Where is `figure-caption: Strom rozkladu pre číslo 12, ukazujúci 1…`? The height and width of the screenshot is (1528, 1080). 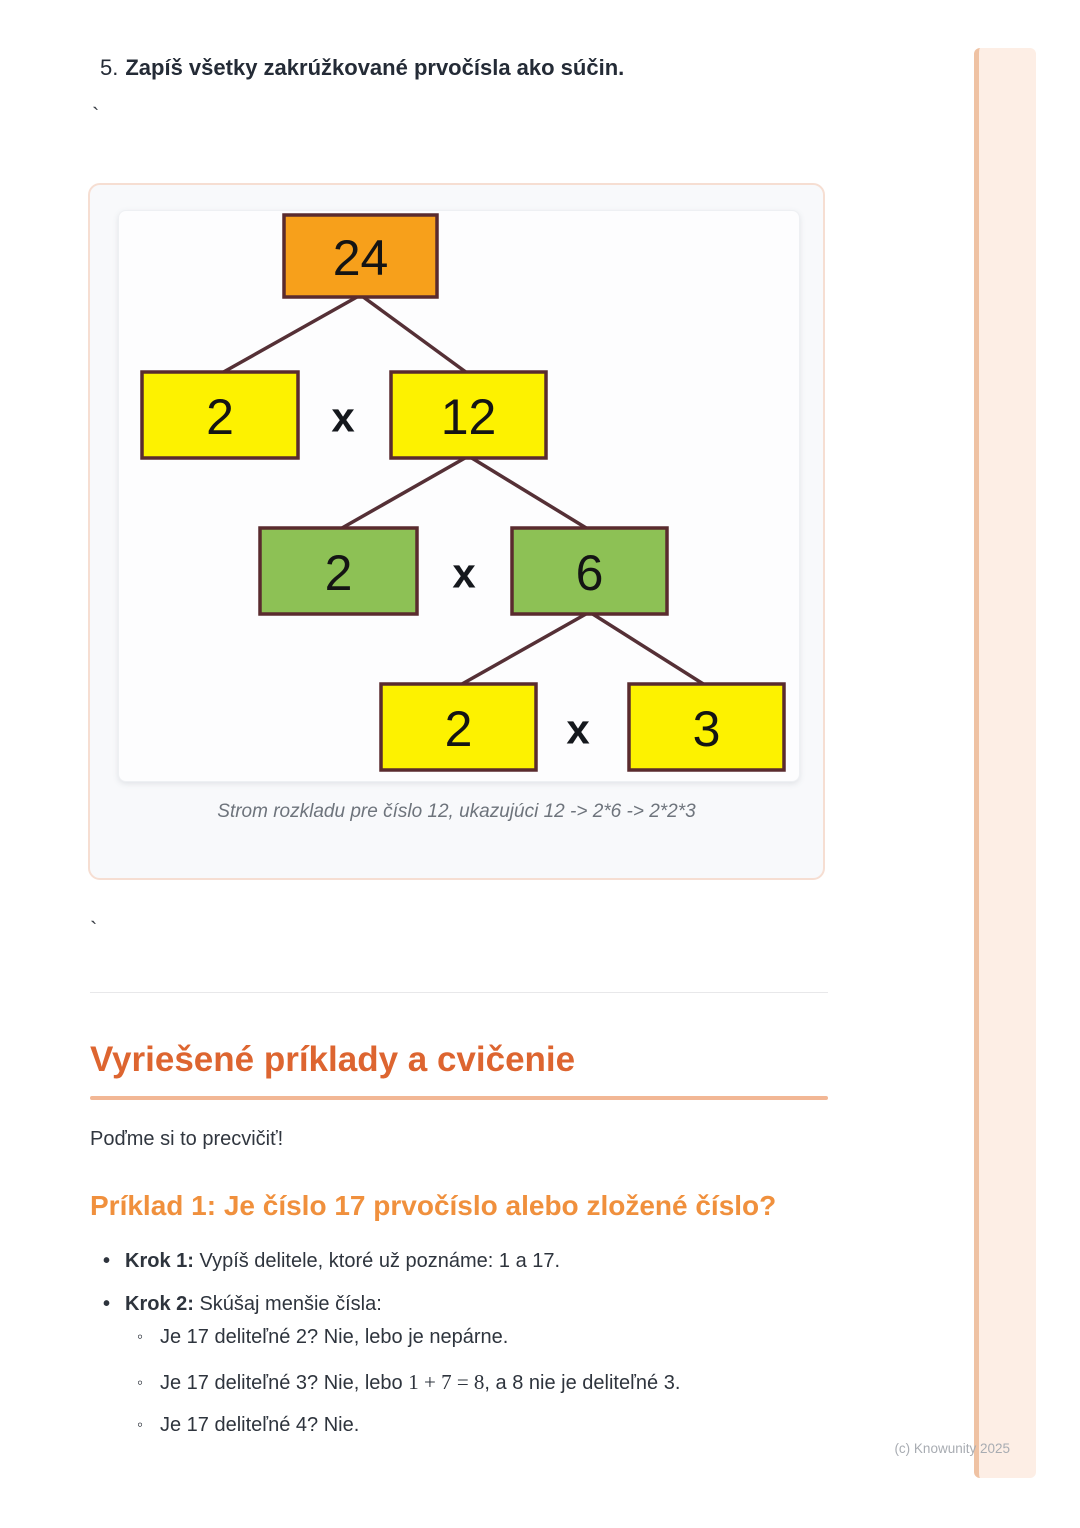 figure-caption: Strom rozkladu pre číslo 12, ukazujúci 1… is located at coordinates (456, 811).